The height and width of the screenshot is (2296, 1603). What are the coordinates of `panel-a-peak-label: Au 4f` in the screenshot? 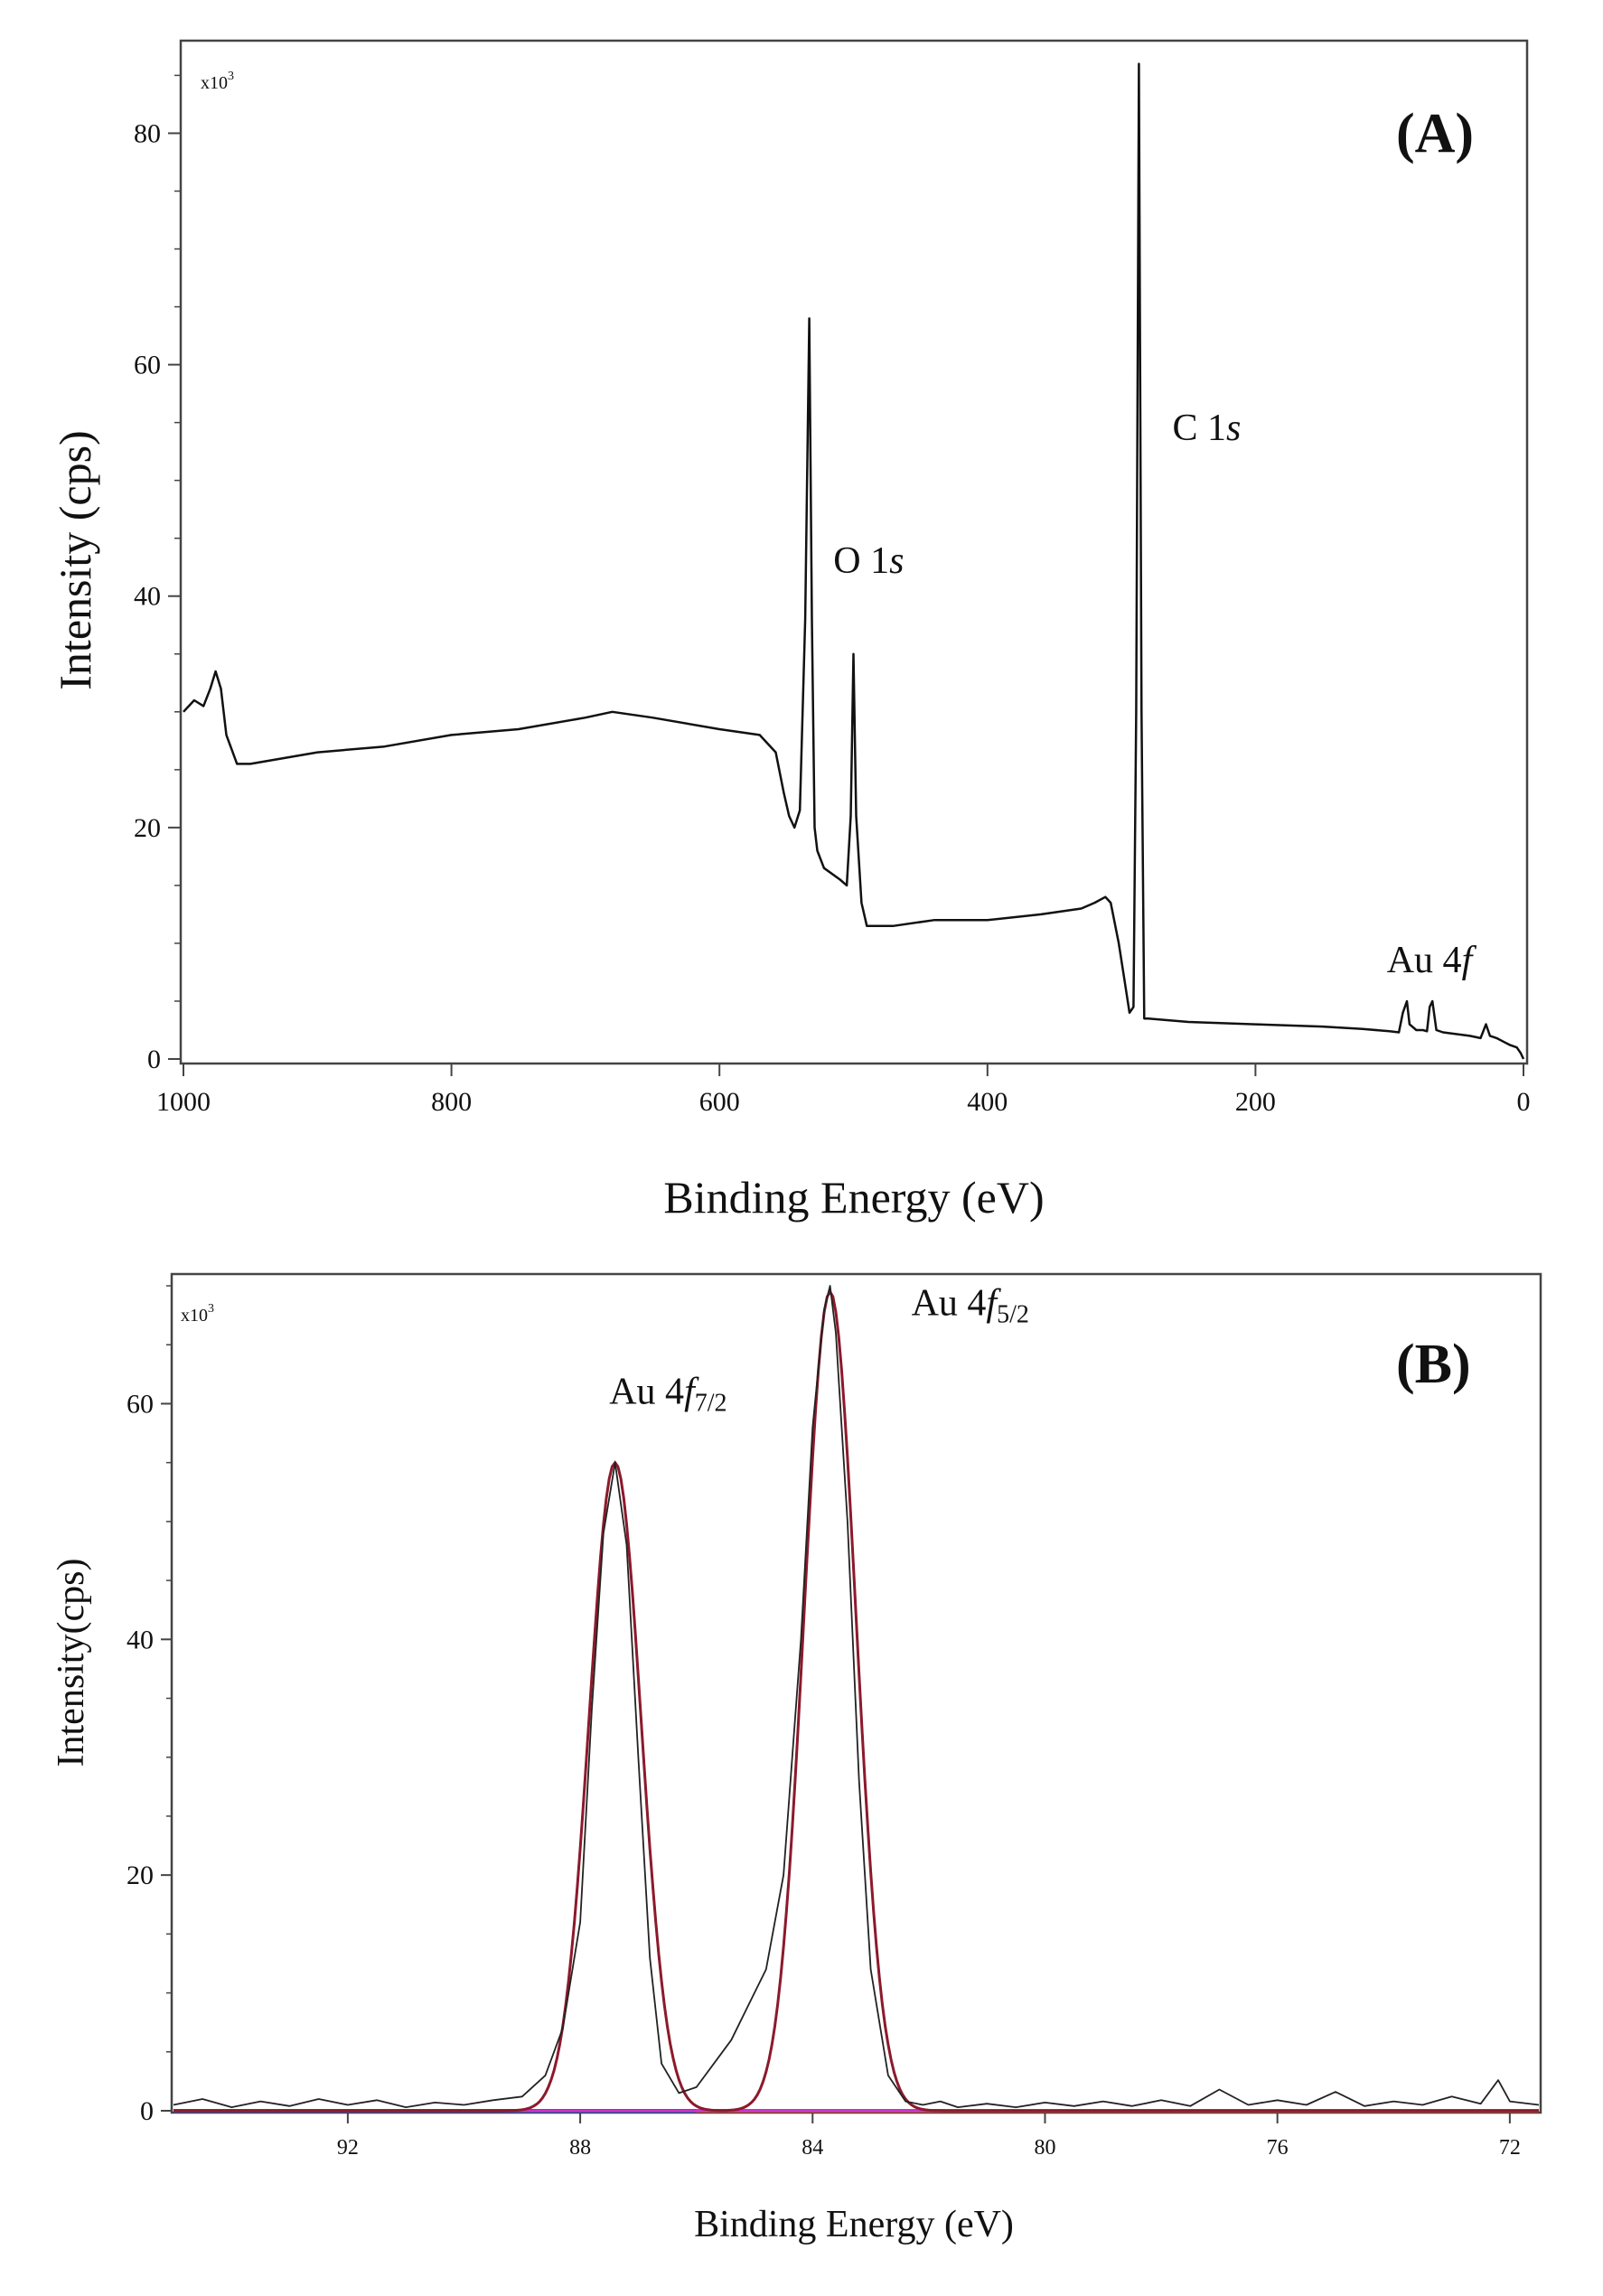 It's located at (1432, 960).